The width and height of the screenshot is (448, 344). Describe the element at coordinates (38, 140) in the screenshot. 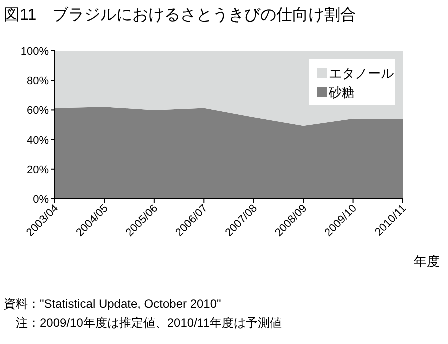

I see `y-tick-label: 40%` at that location.